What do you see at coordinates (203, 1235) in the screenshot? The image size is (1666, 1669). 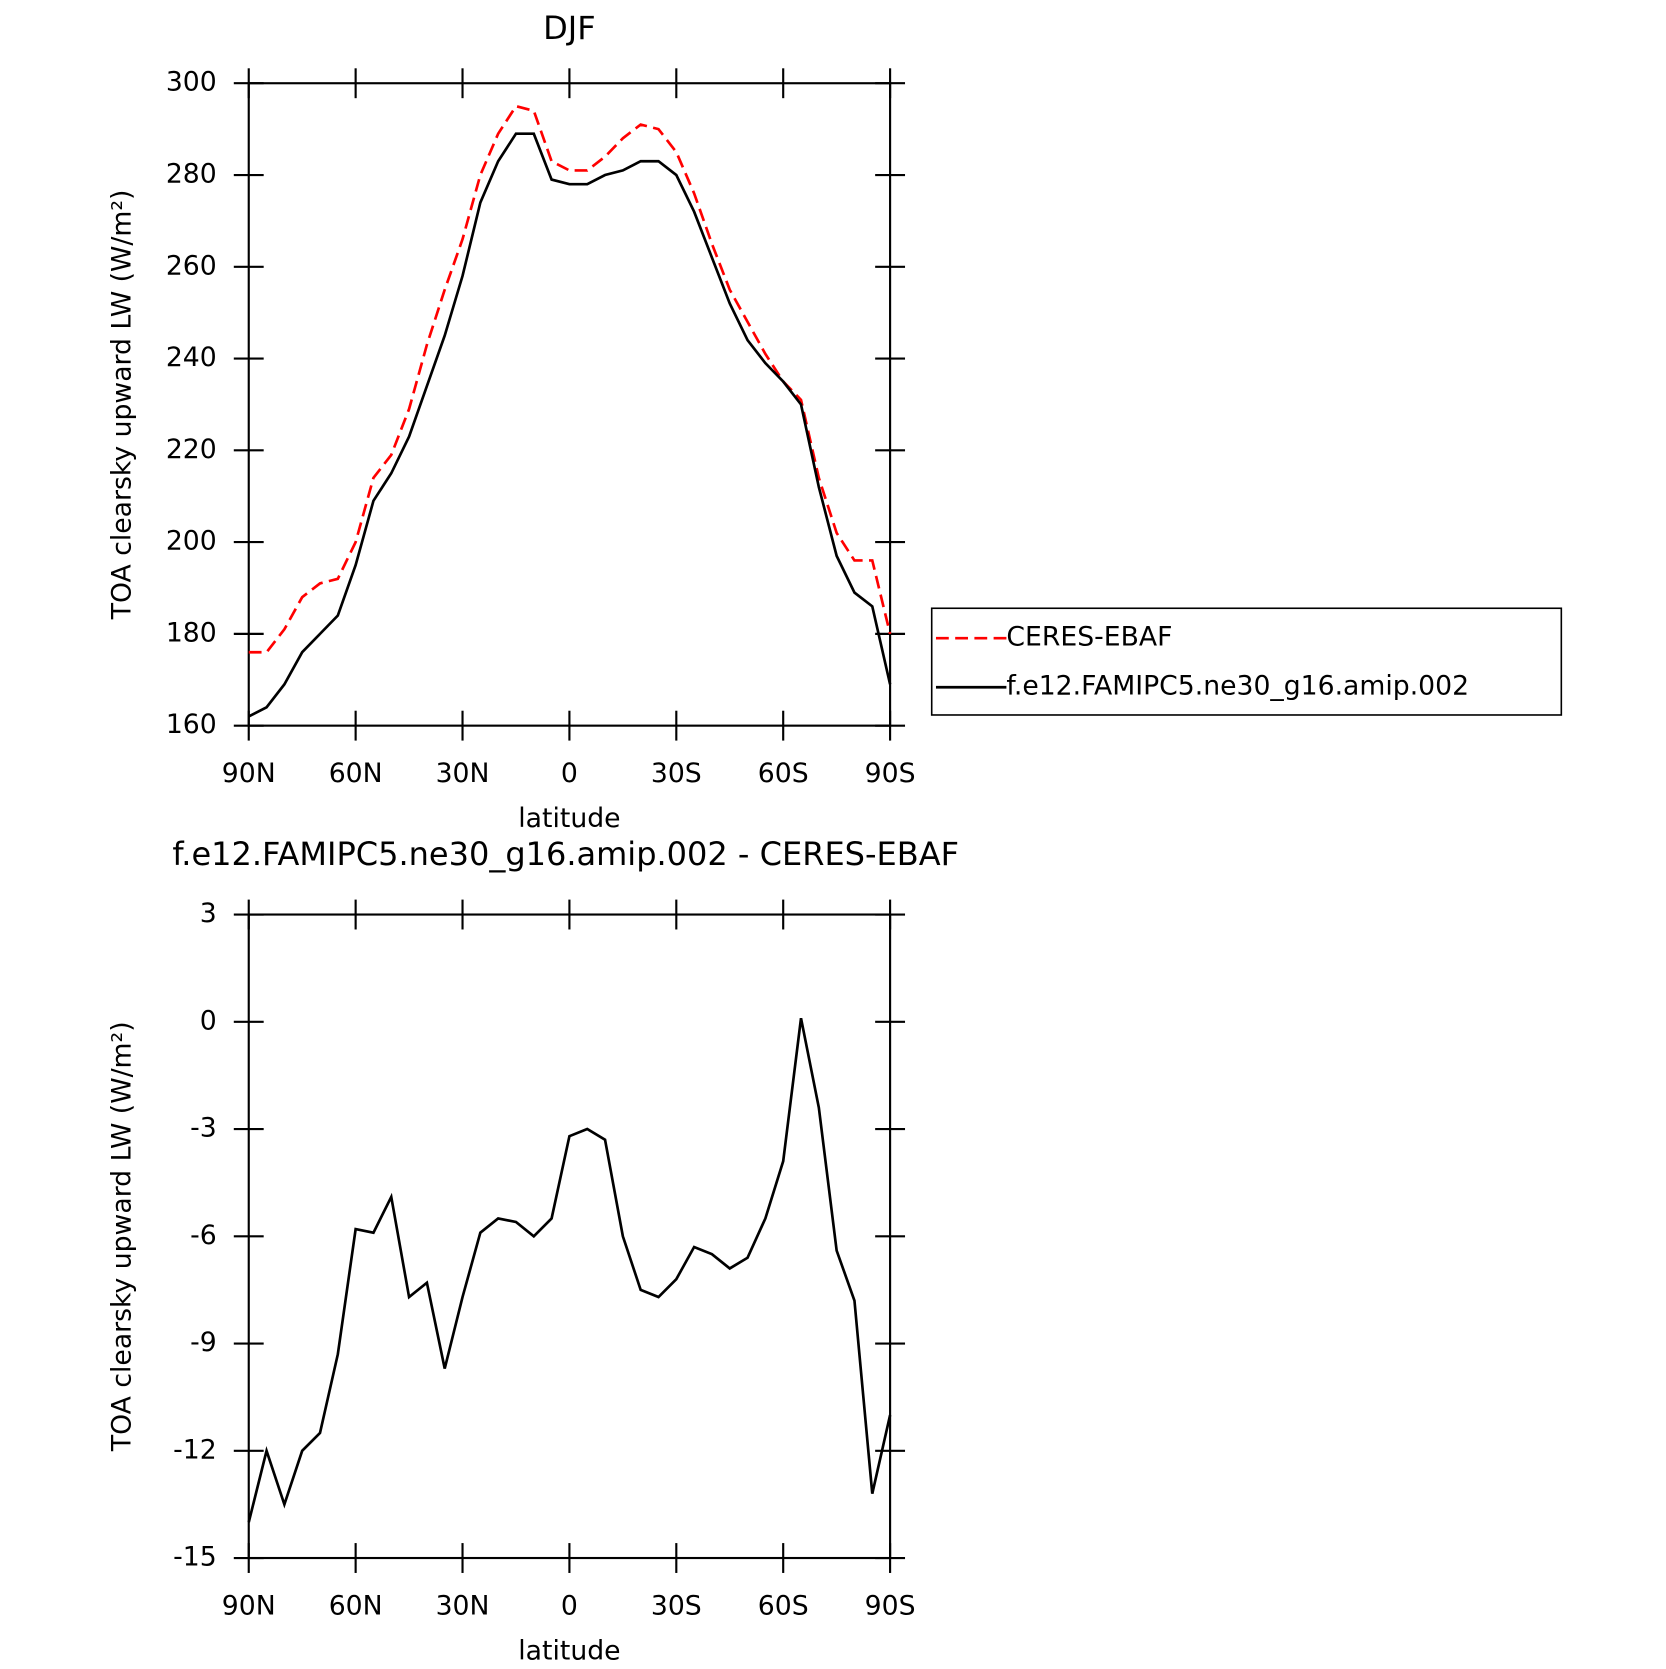 I see `y-tick-label: -6` at bounding box center [203, 1235].